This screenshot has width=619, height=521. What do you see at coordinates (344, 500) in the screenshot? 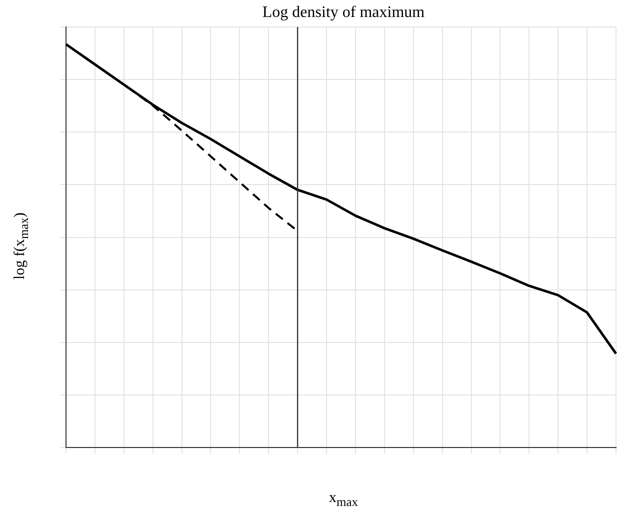
I see `x-axis-title: x$_{max}$` at bounding box center [344, 500].